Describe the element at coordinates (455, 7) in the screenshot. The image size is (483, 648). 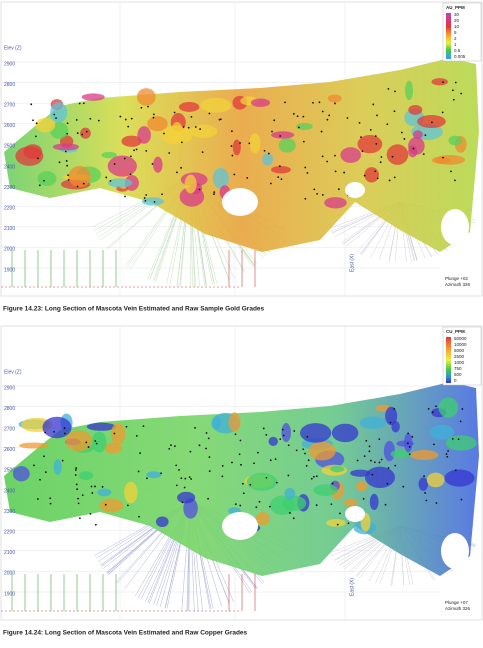
I see `legend-title: AU_PPM` at that location.